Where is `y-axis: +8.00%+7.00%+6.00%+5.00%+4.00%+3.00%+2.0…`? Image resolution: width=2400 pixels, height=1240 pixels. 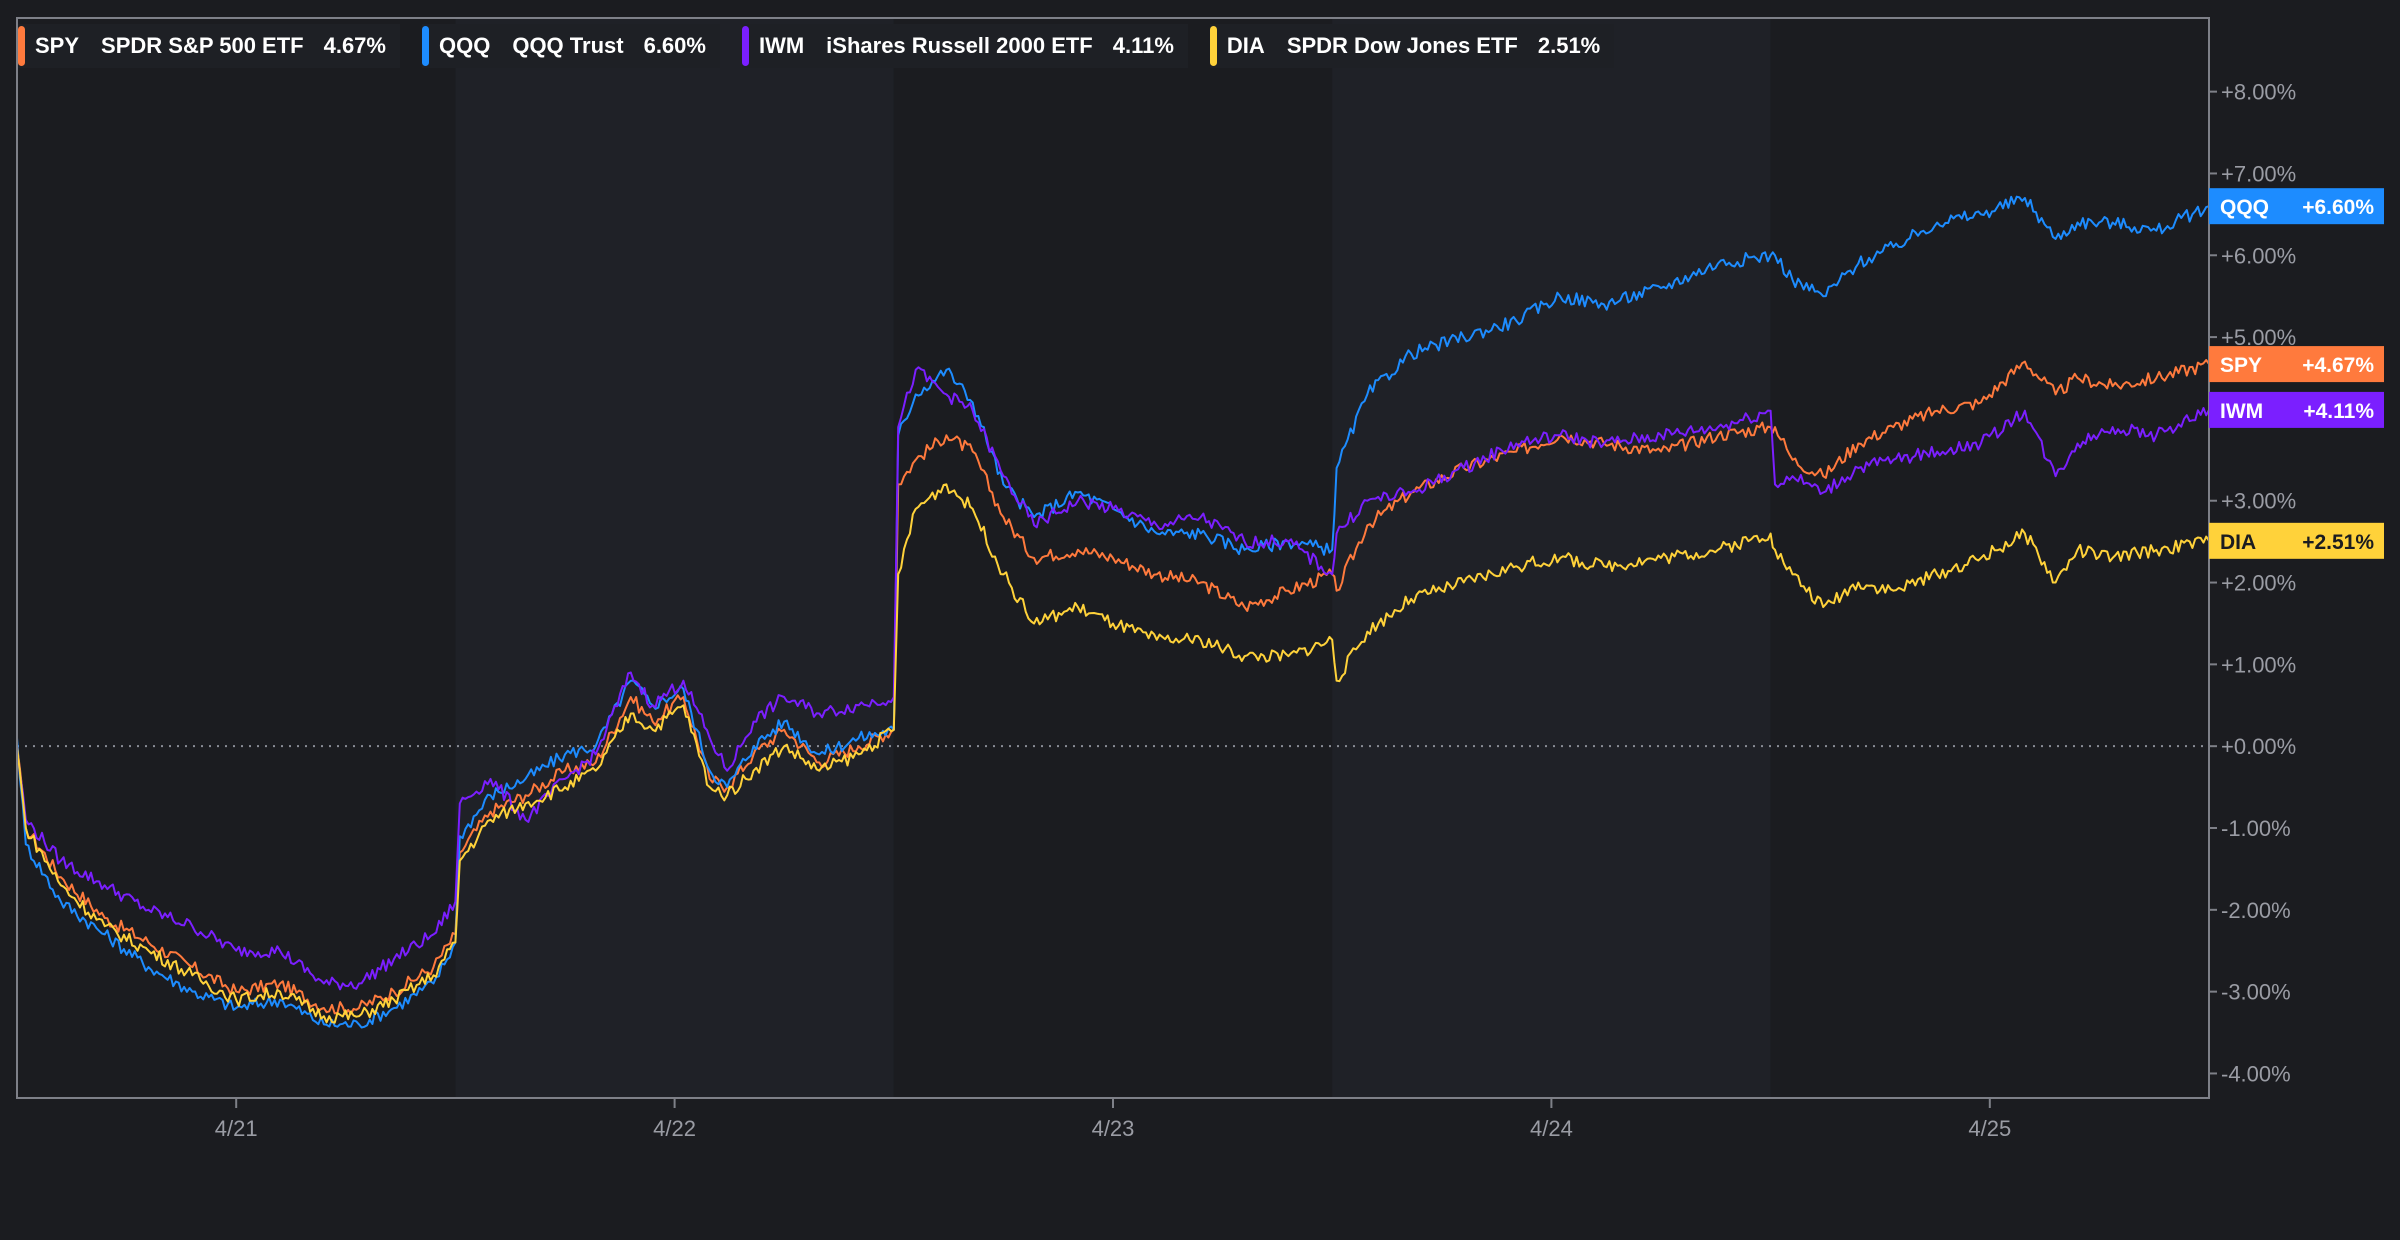
y-axis: +8.00%+7.00%+6.00%+5.00%+4.00%+3.00%+2.0… is located at coordinates (2252, 583).